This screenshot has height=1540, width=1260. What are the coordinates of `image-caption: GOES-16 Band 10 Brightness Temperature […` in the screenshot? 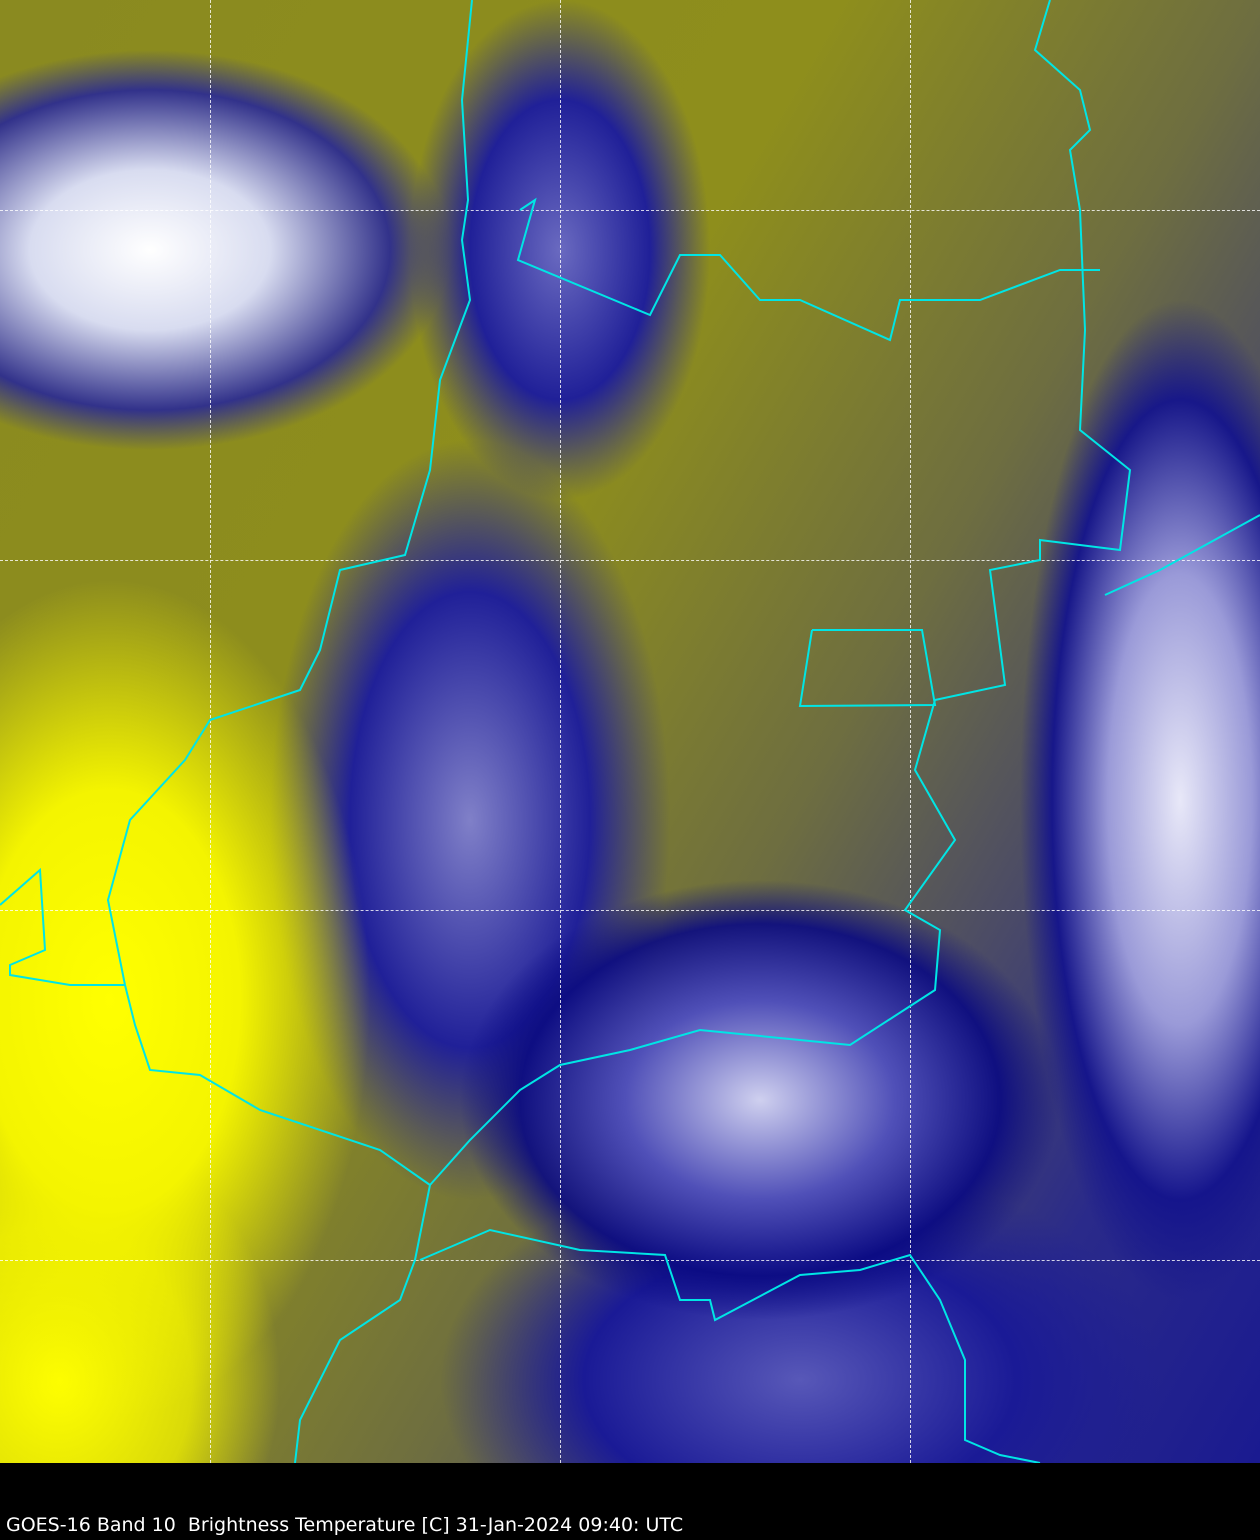 It's located at (345, 1525).